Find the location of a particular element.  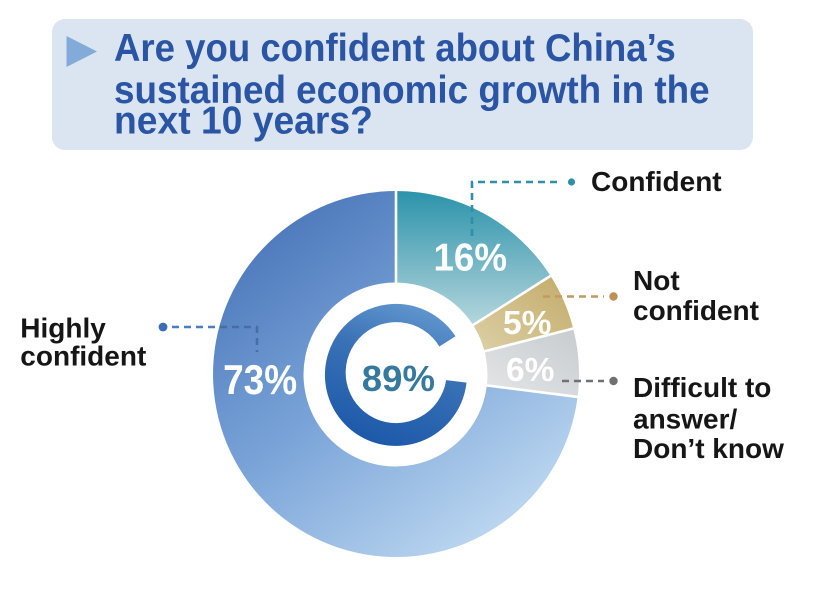

svg-text: next 10 years? is located at coordinates (243, 121).